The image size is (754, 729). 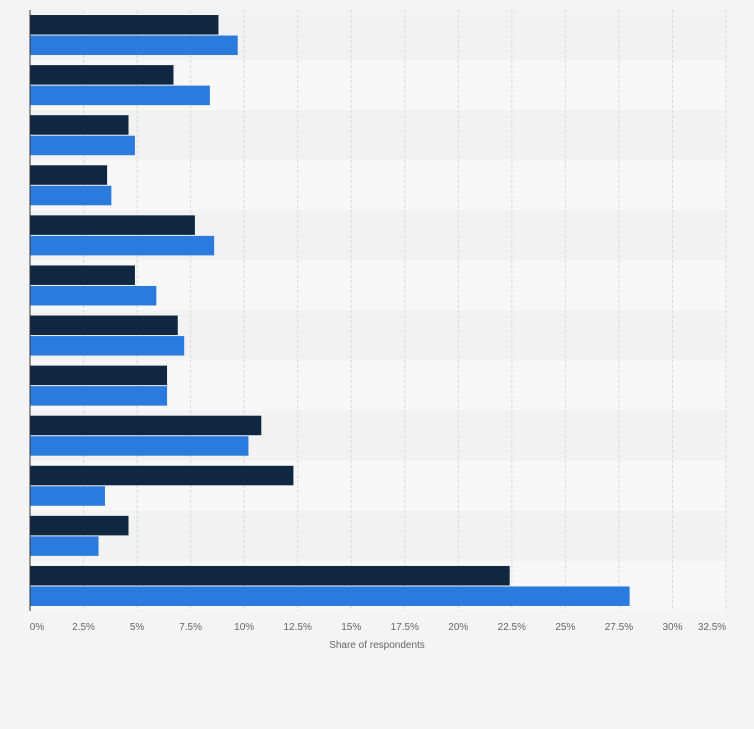 What do you see at coordinates (377, 645) in the screenshot?
I see `x-axis-title: Share of respondents` at bounding box center [377, 645].